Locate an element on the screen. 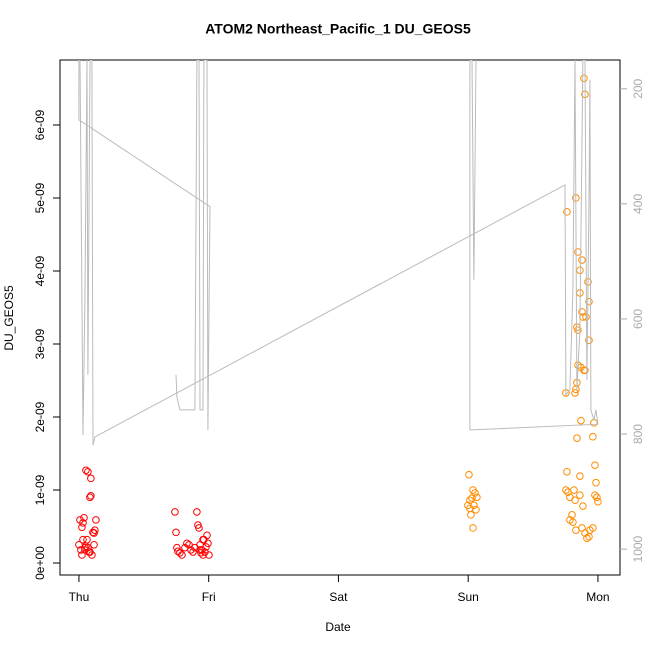  y-tick-label: 6e-09 is located at coordinates (40, 124).